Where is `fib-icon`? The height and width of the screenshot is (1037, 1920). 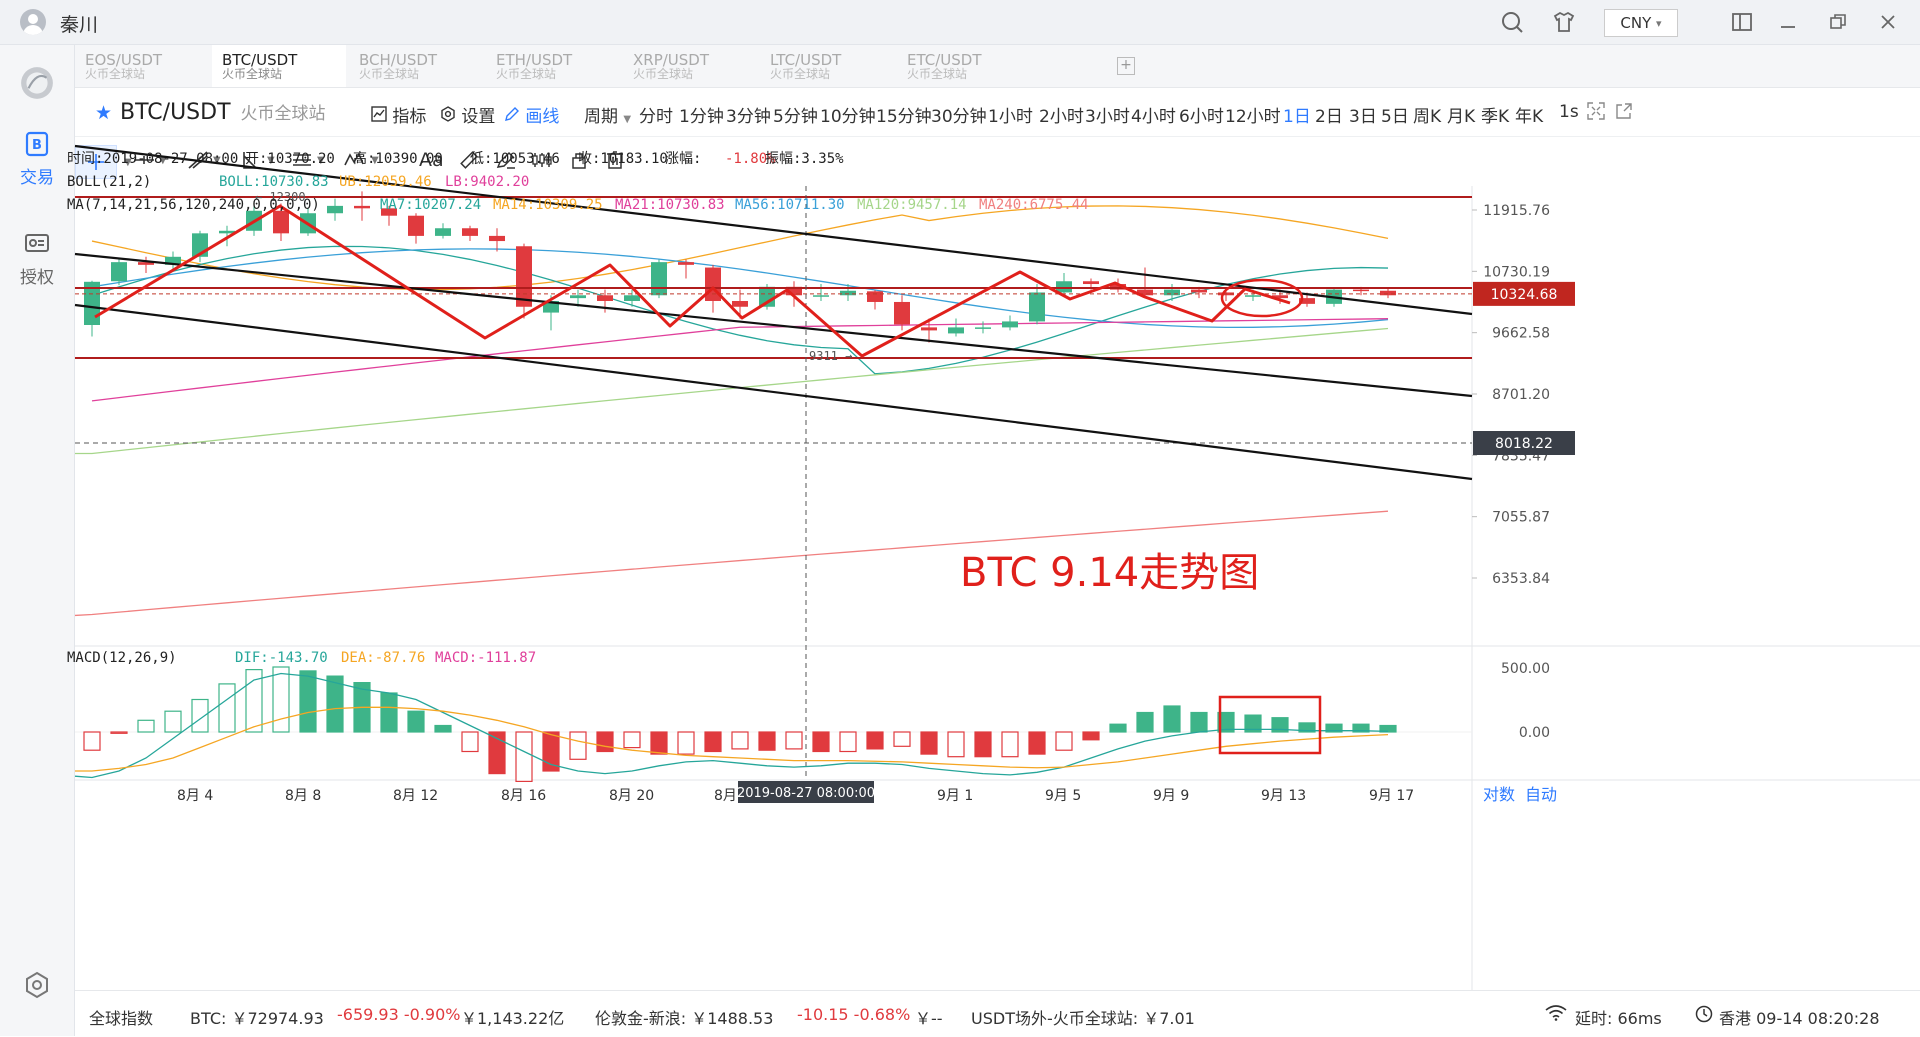
fib-icon is located at coordinates (302, 160).